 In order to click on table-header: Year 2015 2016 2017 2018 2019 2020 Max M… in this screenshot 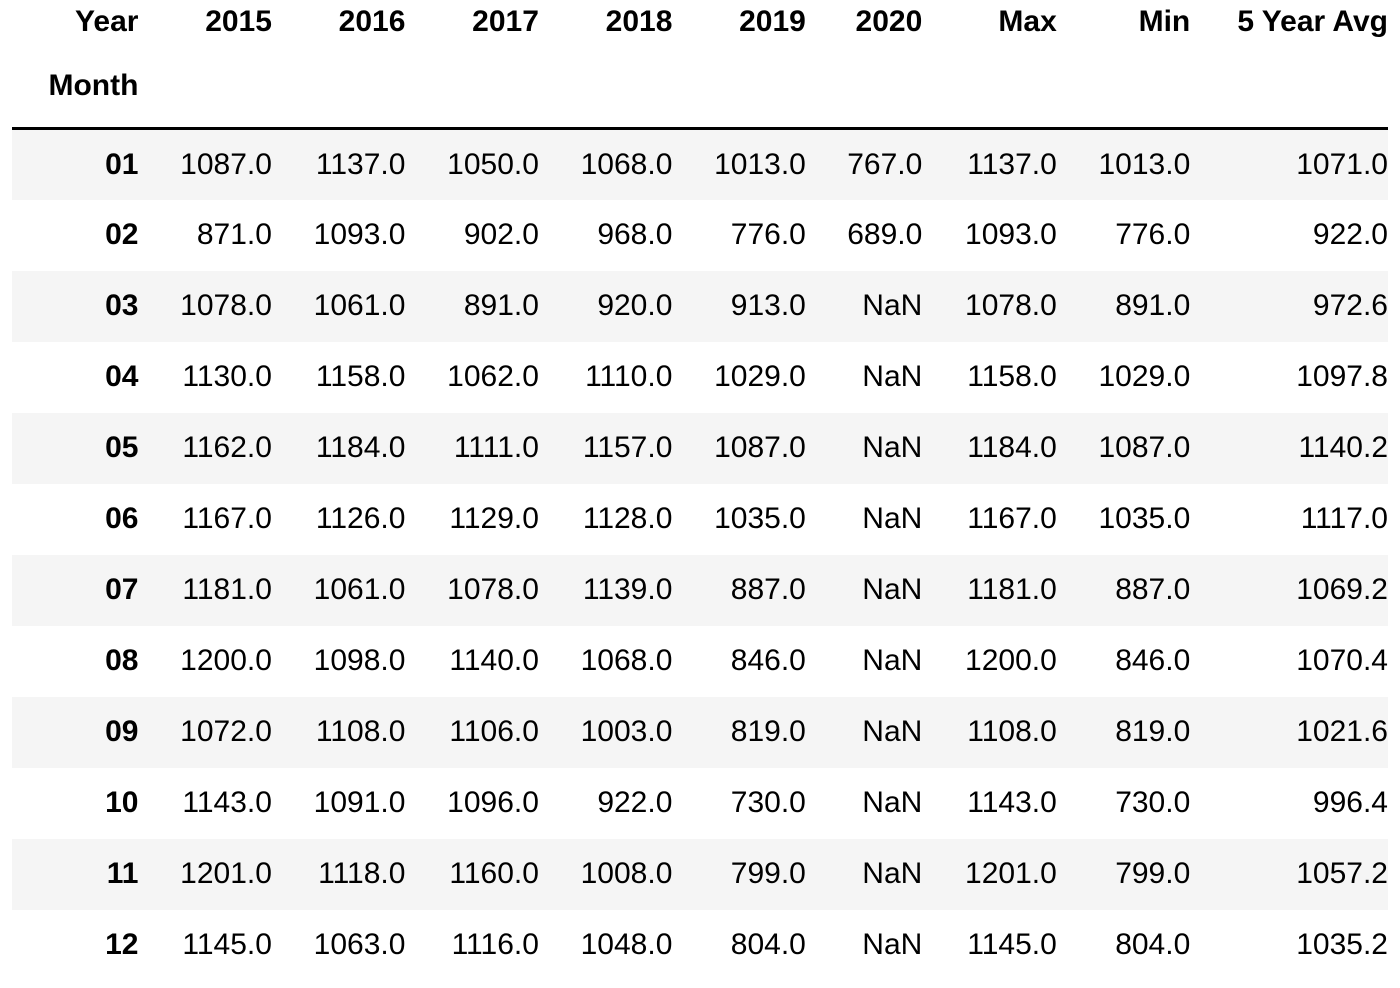, I will do `click(700, 64)`.